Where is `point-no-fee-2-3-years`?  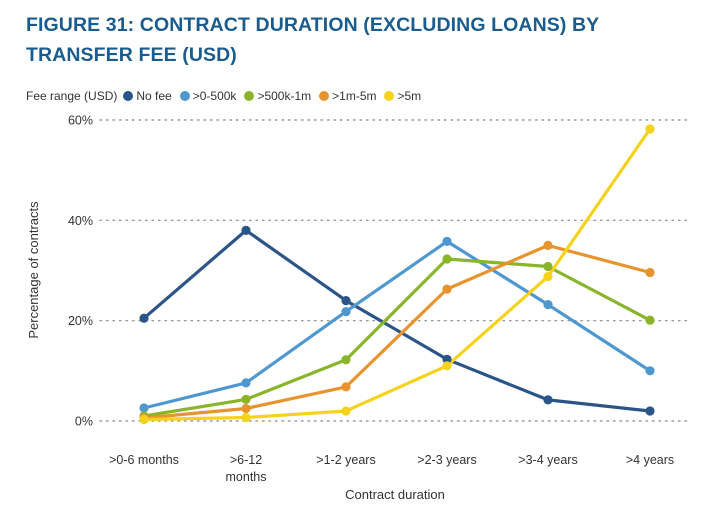 point-no-fee-2-3-years is located at coordinates (447, 359).